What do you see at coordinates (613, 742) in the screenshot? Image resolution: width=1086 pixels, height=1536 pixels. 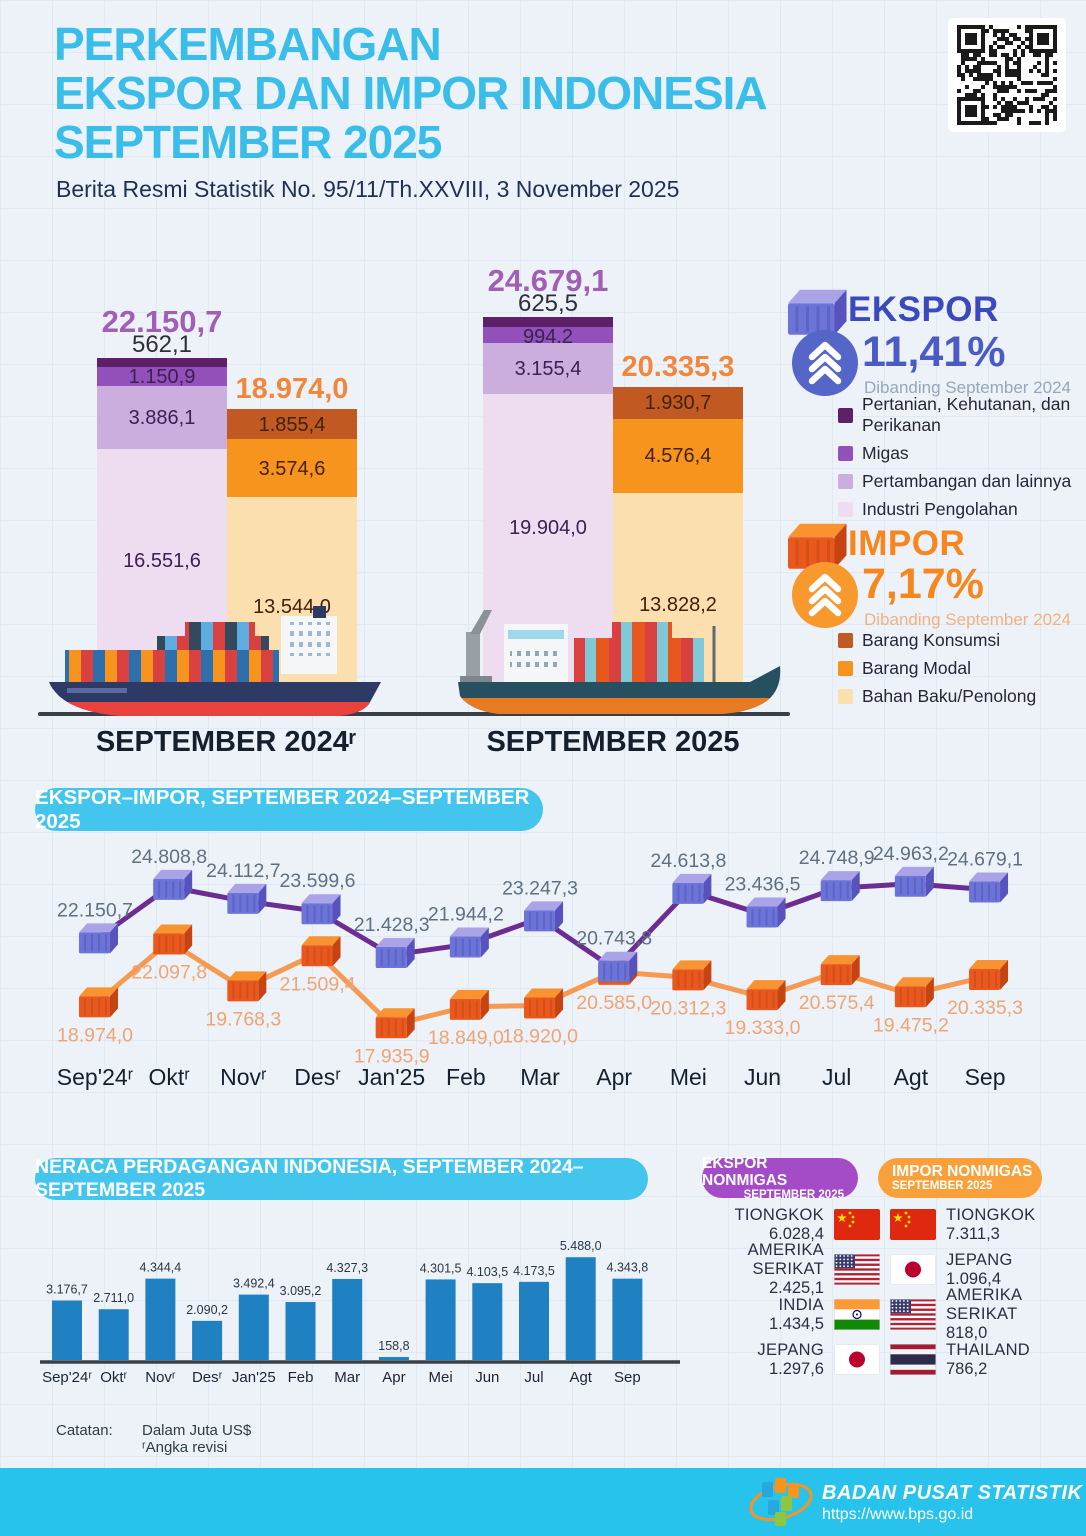 I see `group-label-september-2025: SEPTEMBER 2025` at bounding box center [613, 742].